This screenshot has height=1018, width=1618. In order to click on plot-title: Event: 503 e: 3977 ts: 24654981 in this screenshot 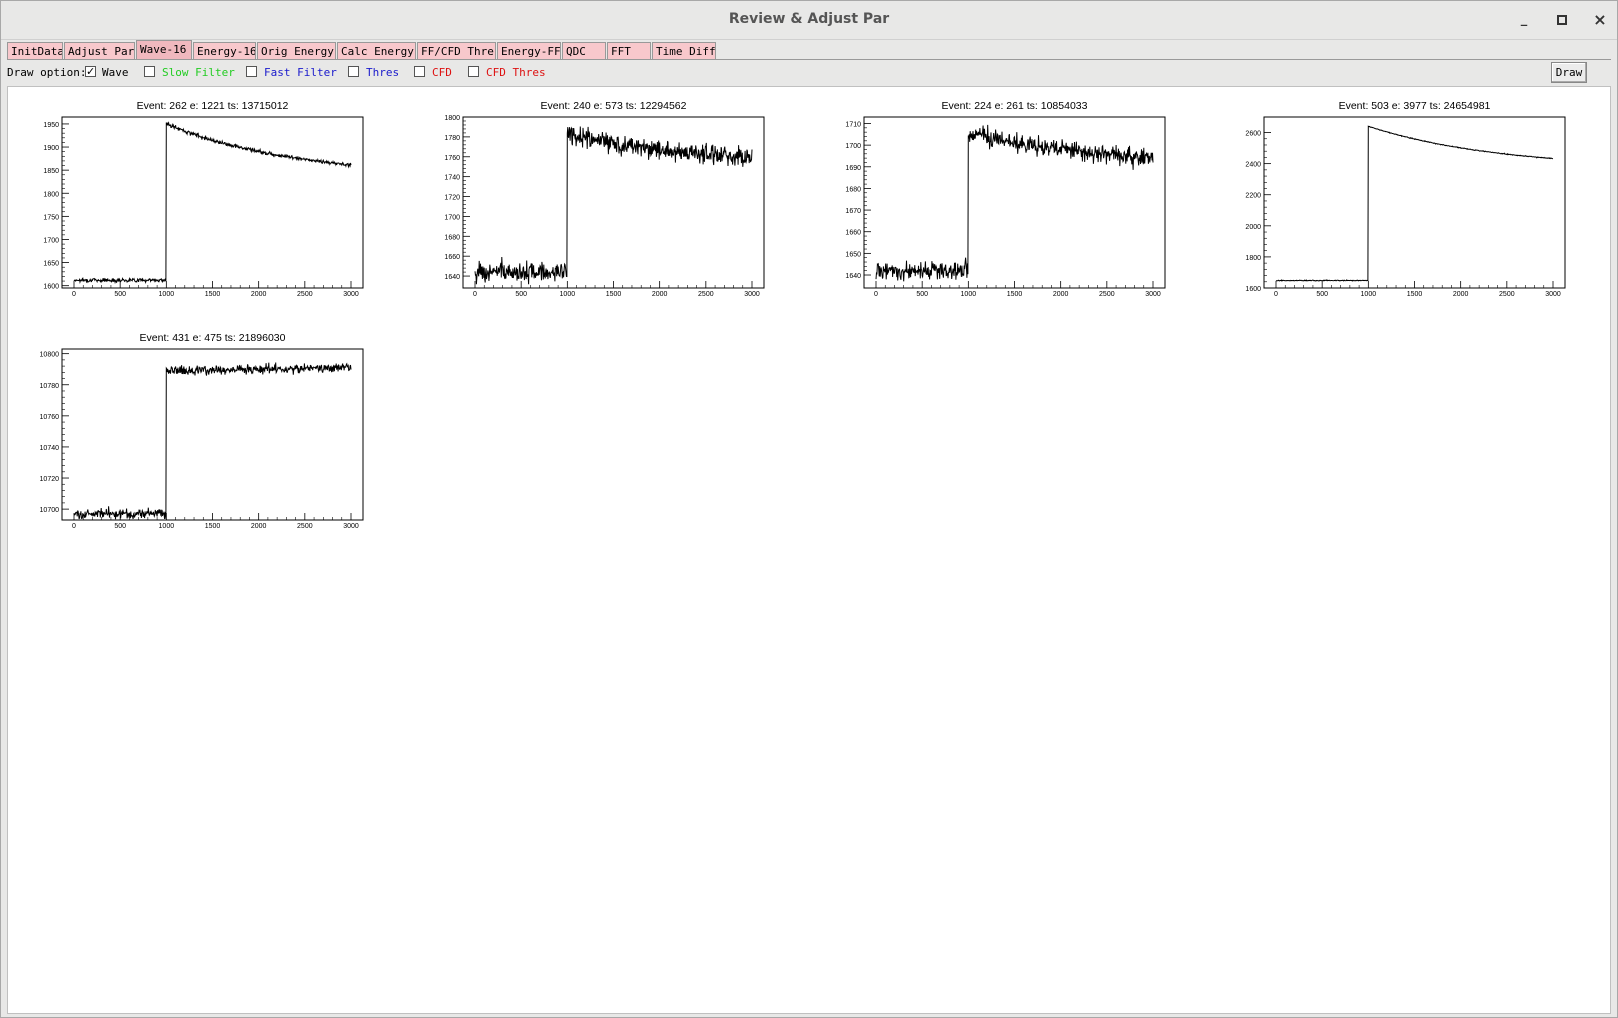, I will do `click(1415, 106)`.